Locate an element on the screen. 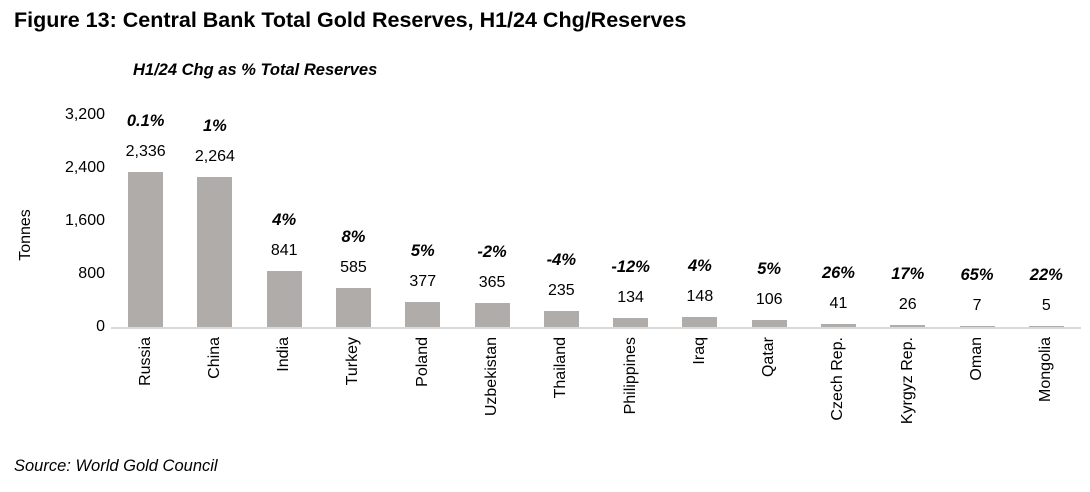 Image resolution: width=1090 pixels, height=492 pixels. bar-column-poland: 5% 377 is located at coordinates (422, 208).